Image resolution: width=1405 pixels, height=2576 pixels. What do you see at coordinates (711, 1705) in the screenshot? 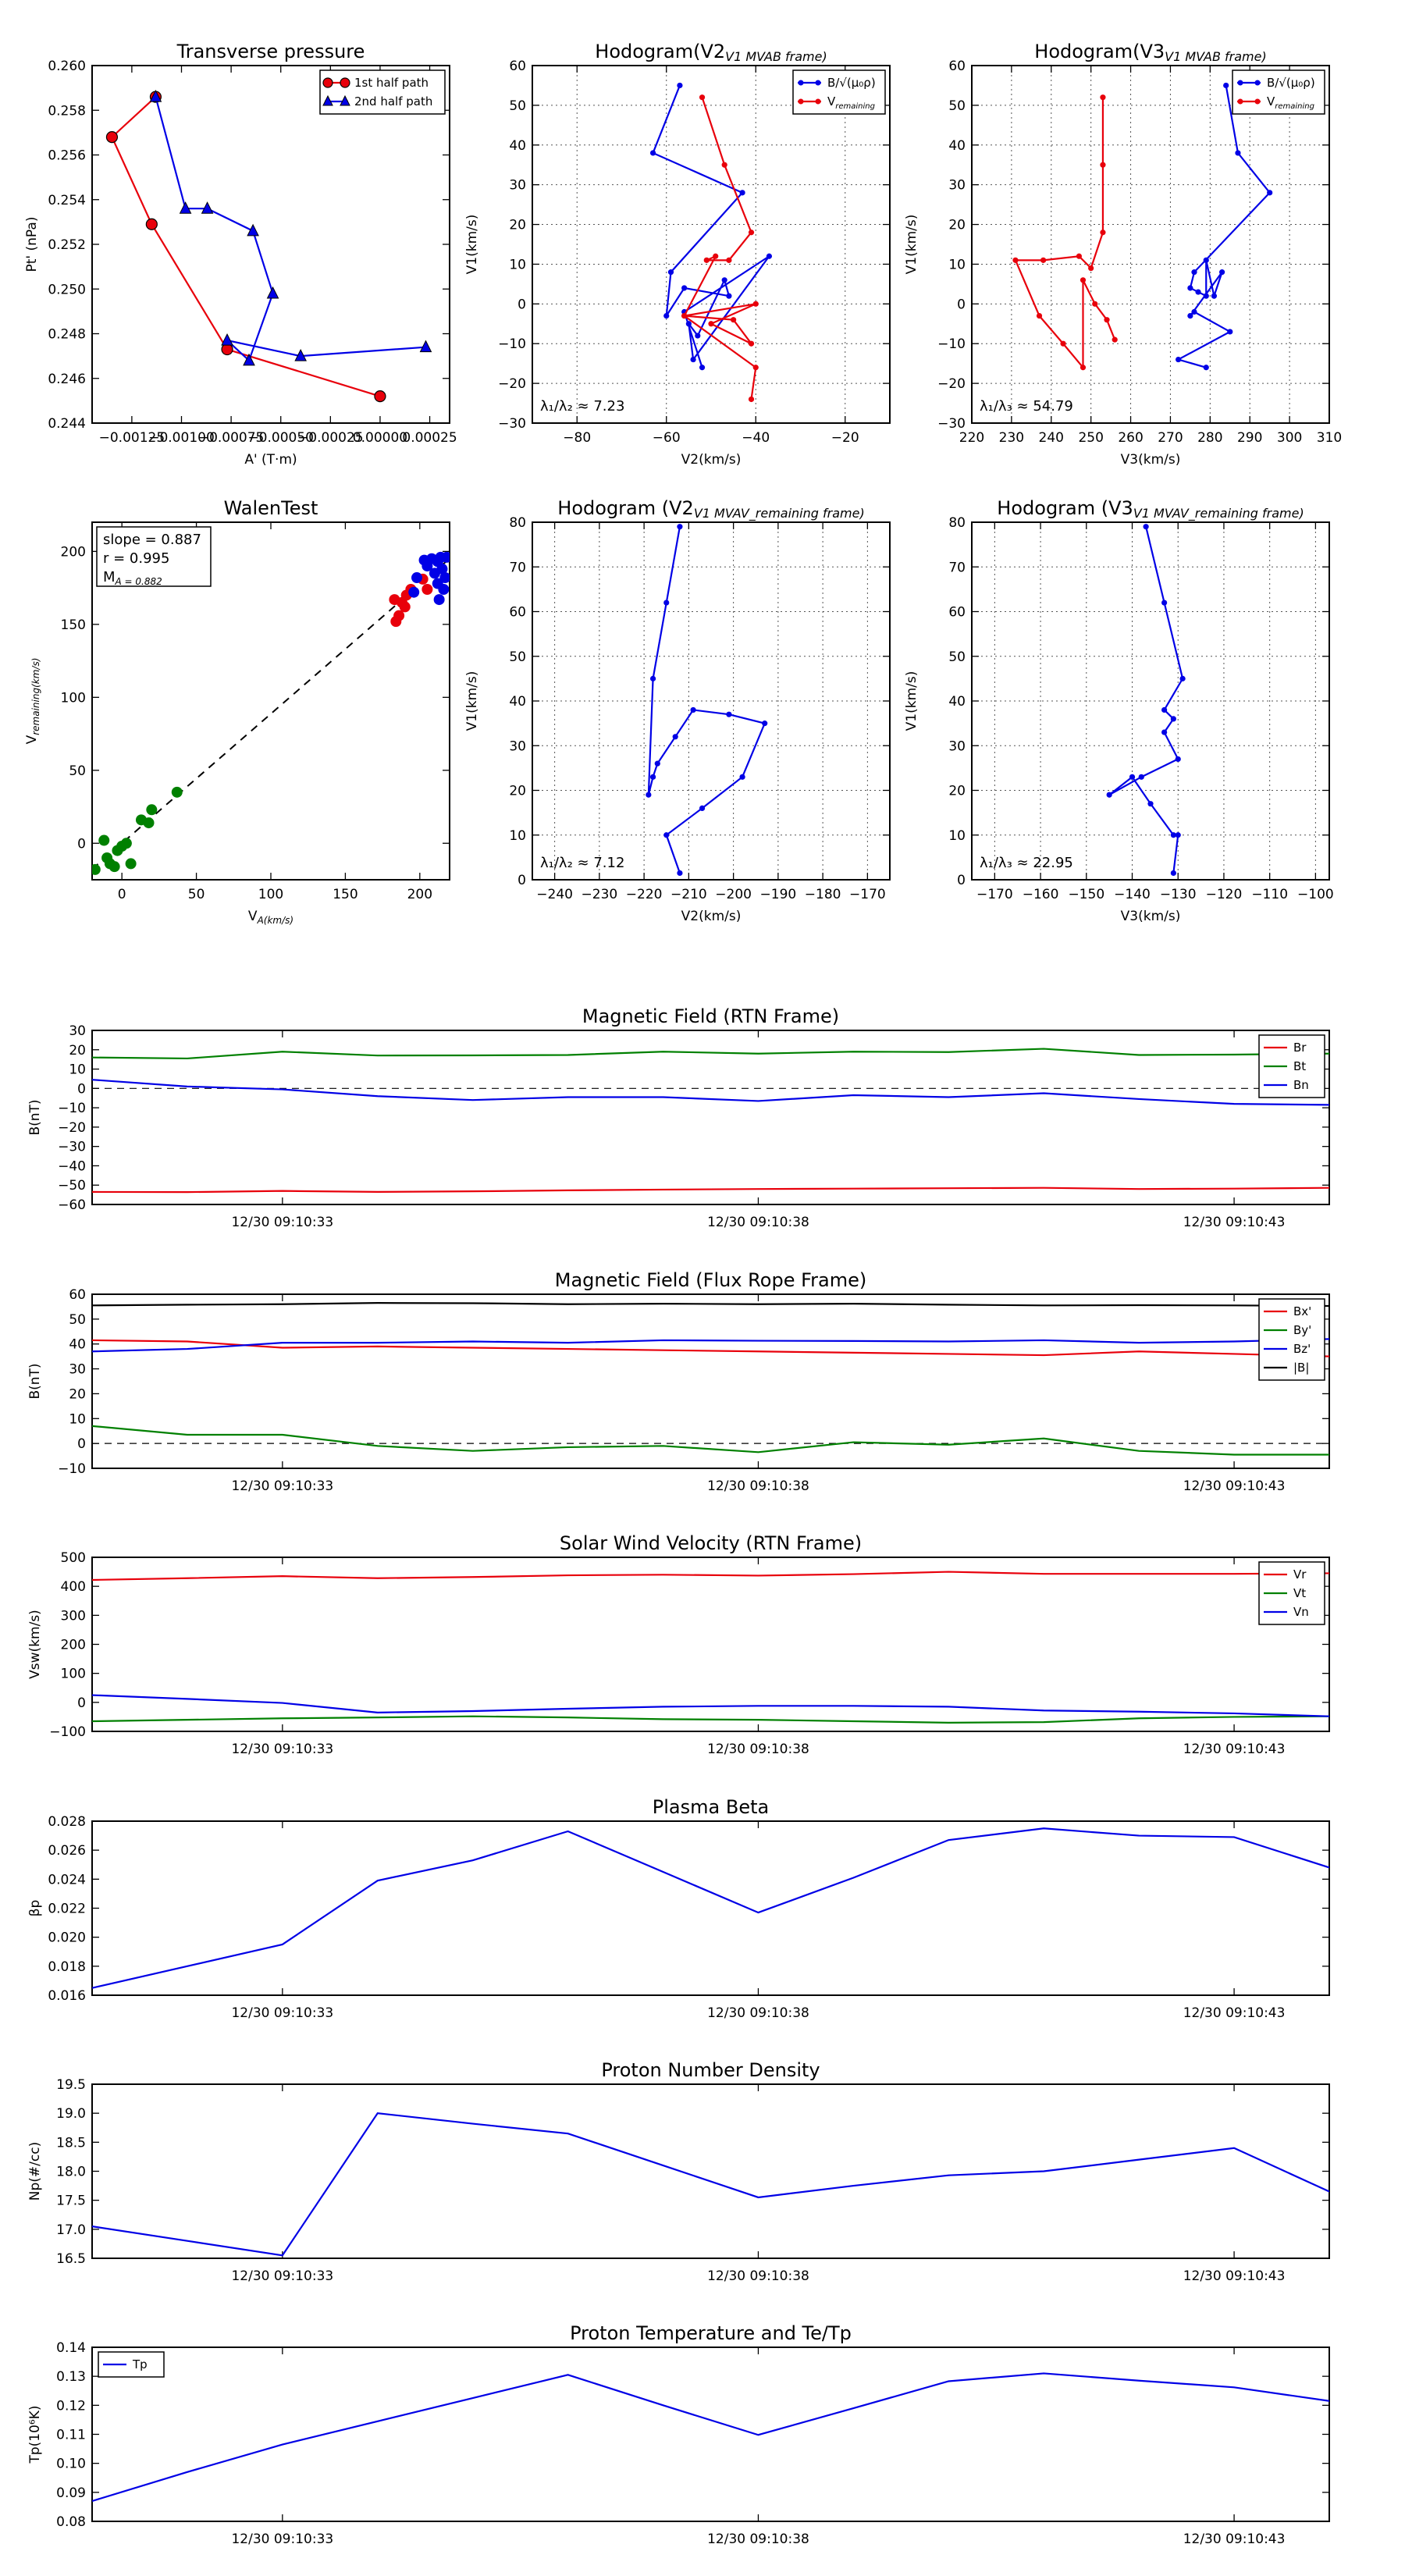
I see `series-line-Vn` at bounding box center [711, 1705].